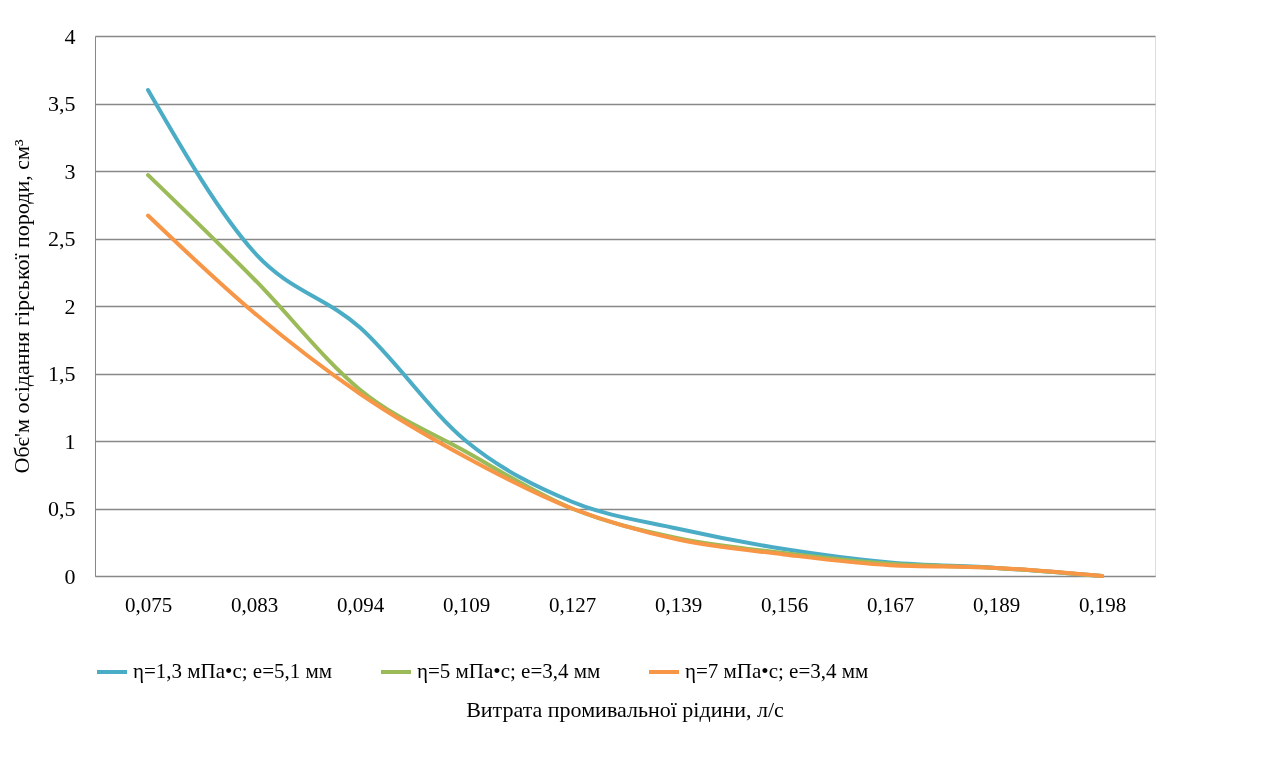 The image size is (1261, 778). I want to click on y-axis-title: Обє'м осідання гірської породи, см³, so click(21, 306).